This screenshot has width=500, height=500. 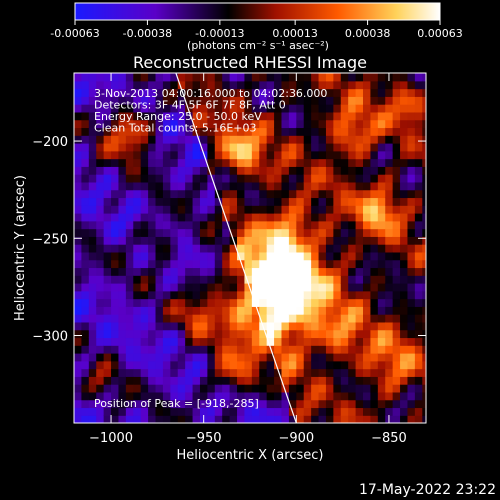 I want to click on annotation-line: 3-Nov-2013 04:00:16.000 to 04:02:36.000, so click(x=210, y=93).